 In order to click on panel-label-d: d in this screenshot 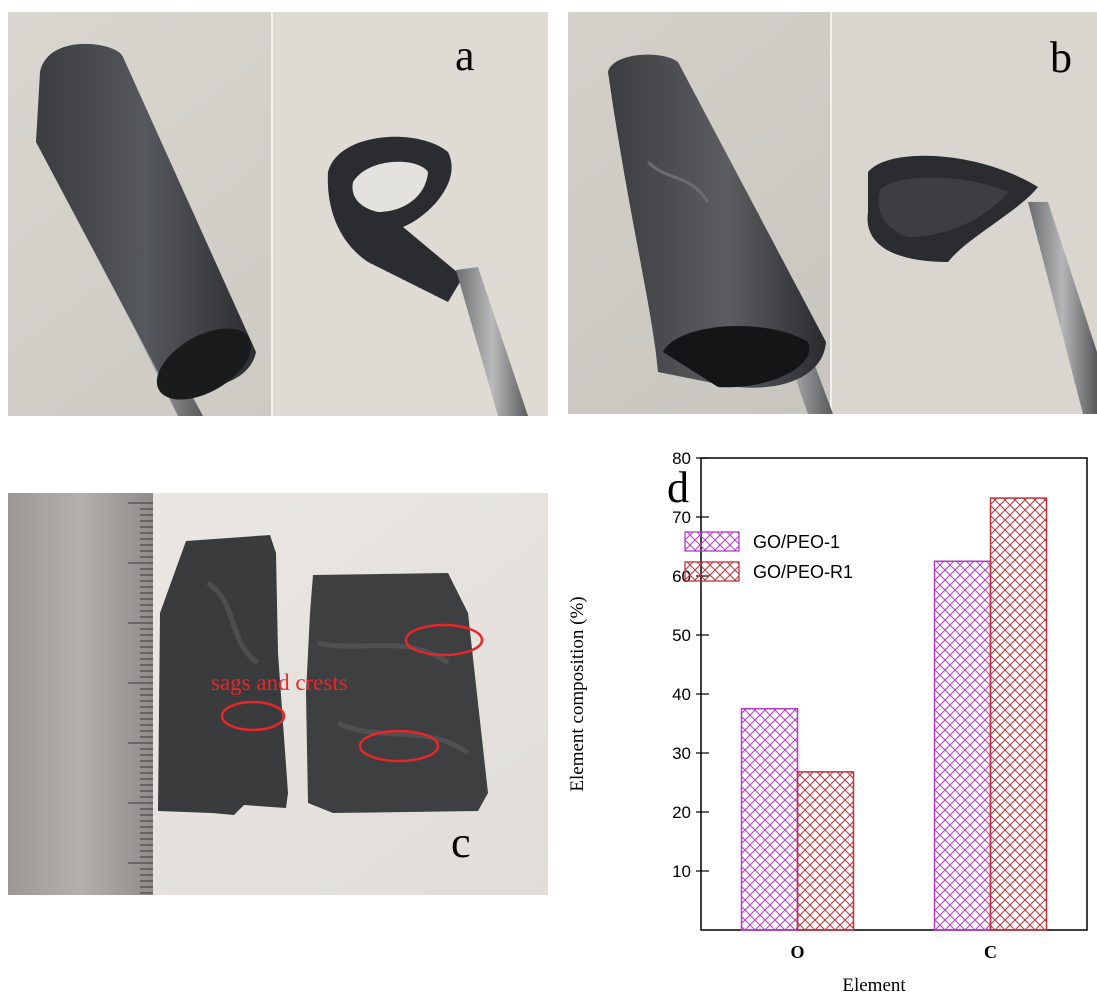, I will do `click(678, 487)`.